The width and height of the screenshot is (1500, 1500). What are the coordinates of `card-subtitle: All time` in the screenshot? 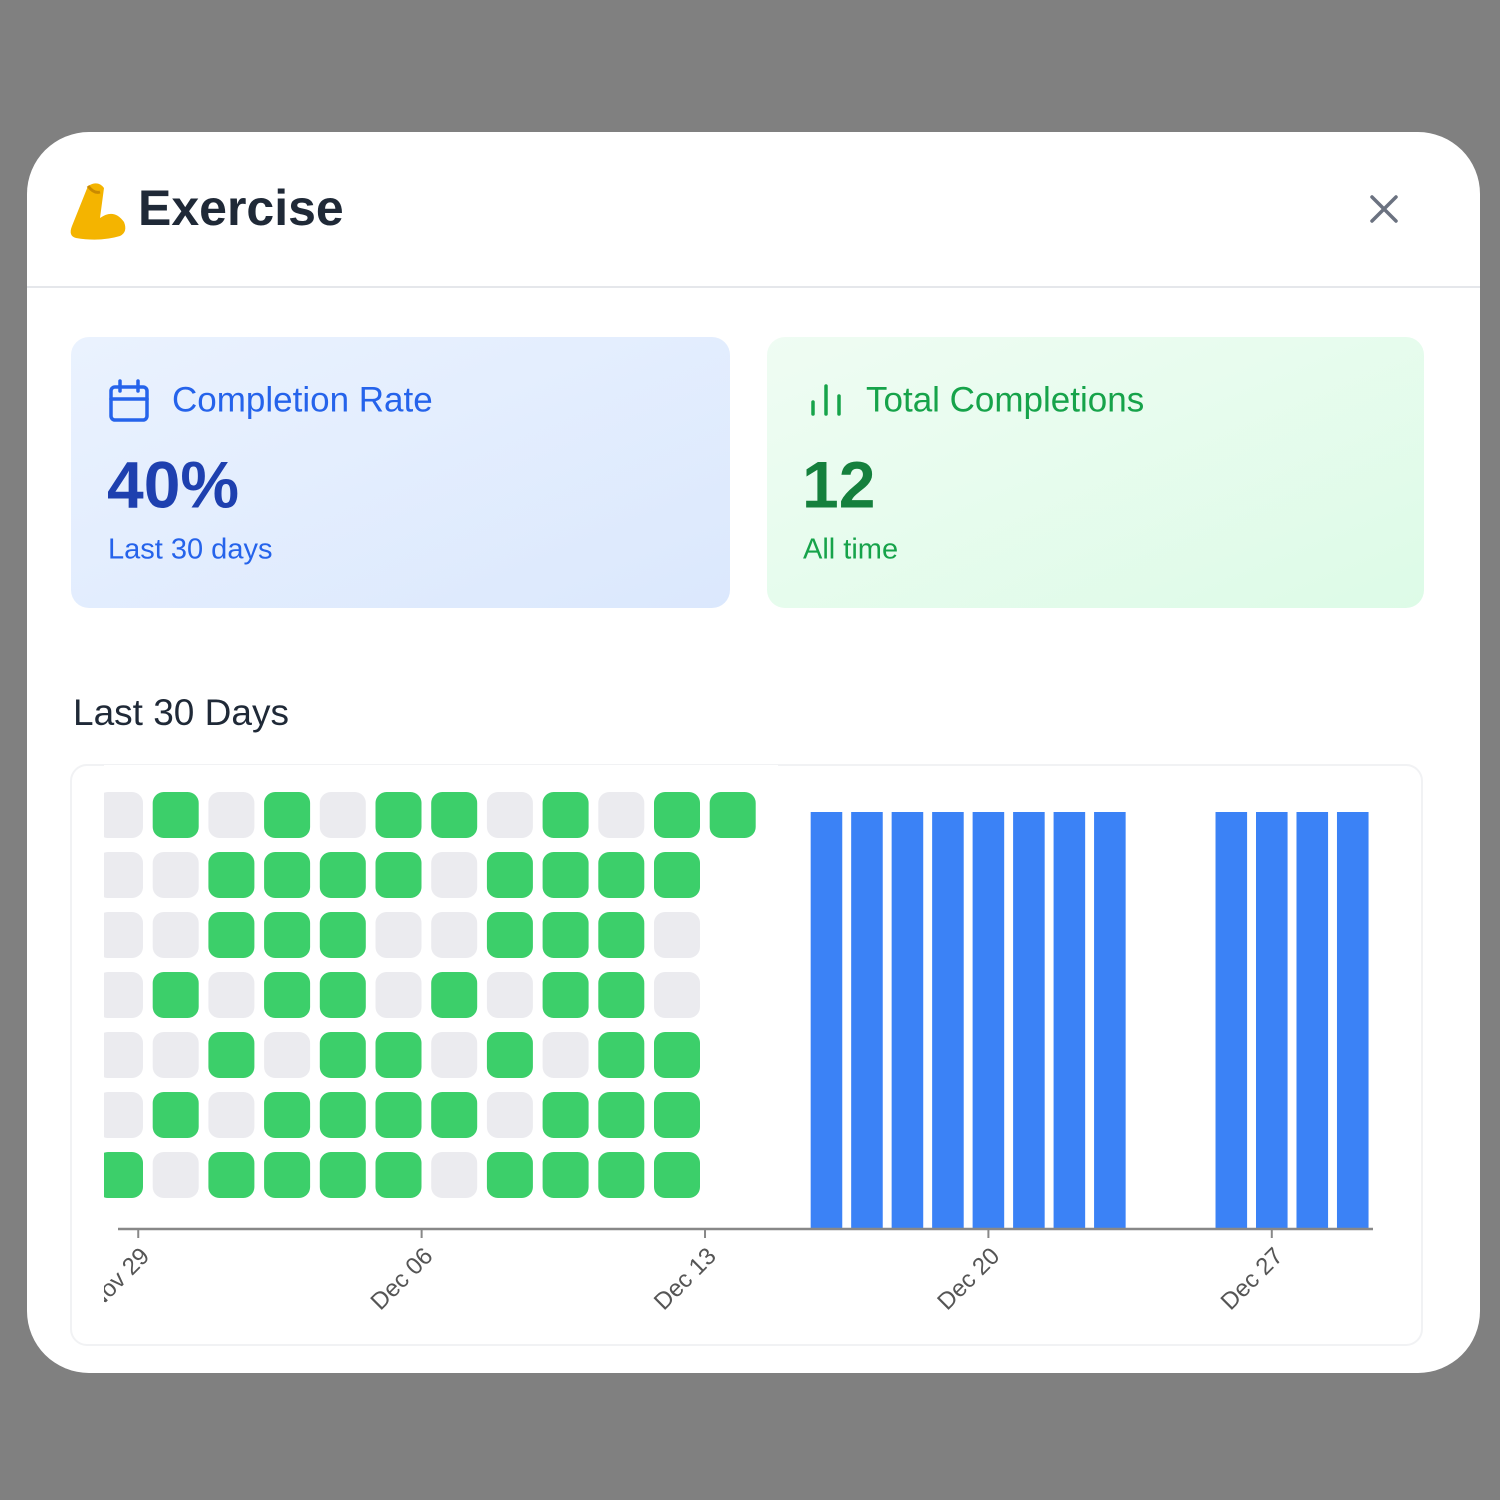 It's located at (850, 550).